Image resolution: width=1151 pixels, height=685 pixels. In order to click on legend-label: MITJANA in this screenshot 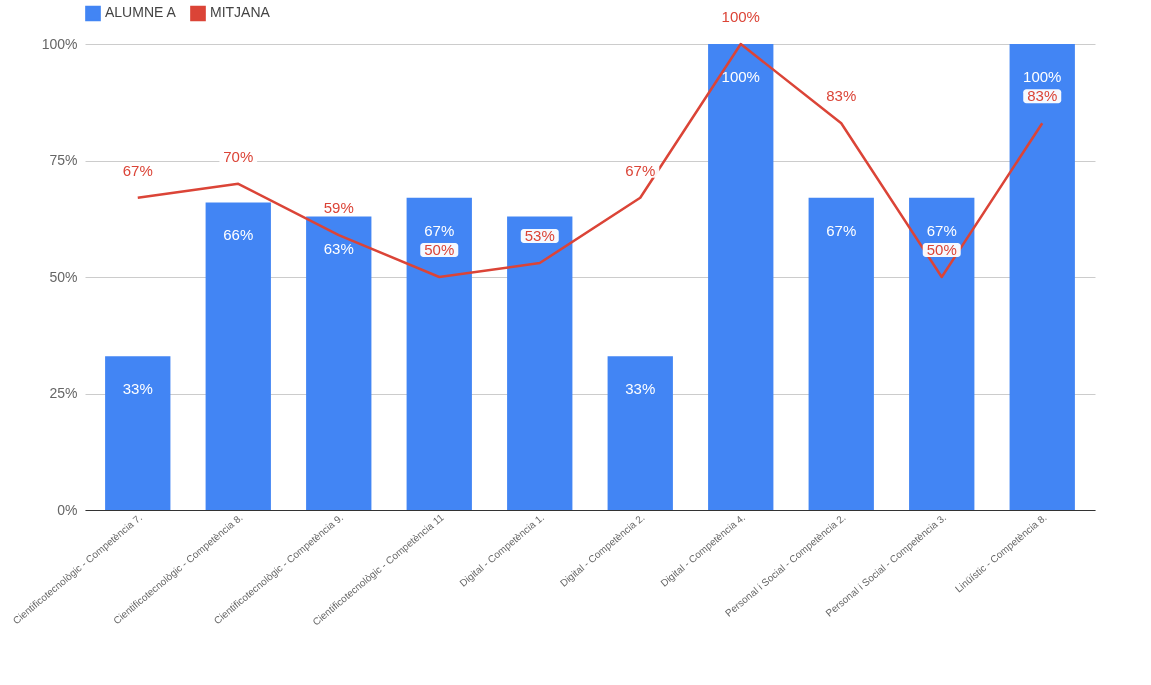, I will do `click(240, 12)`.